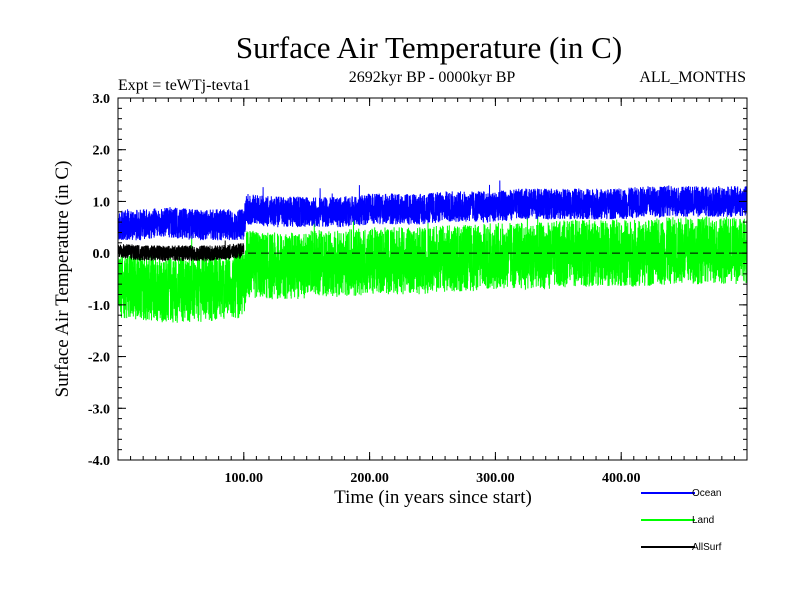  Describe the element at coordinates (102, 99) in the screenshot. I see `y-tick-label: 3.0` at that location.